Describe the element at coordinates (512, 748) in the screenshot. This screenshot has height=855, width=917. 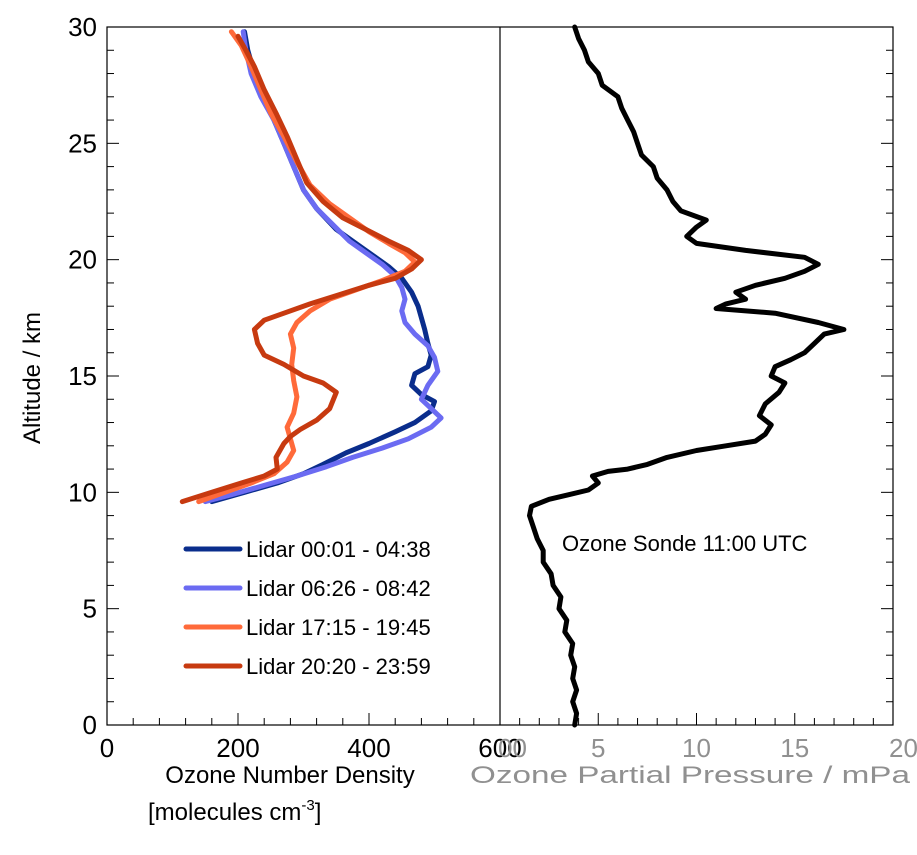
I see `x-tick-label-right: 00` at that location.